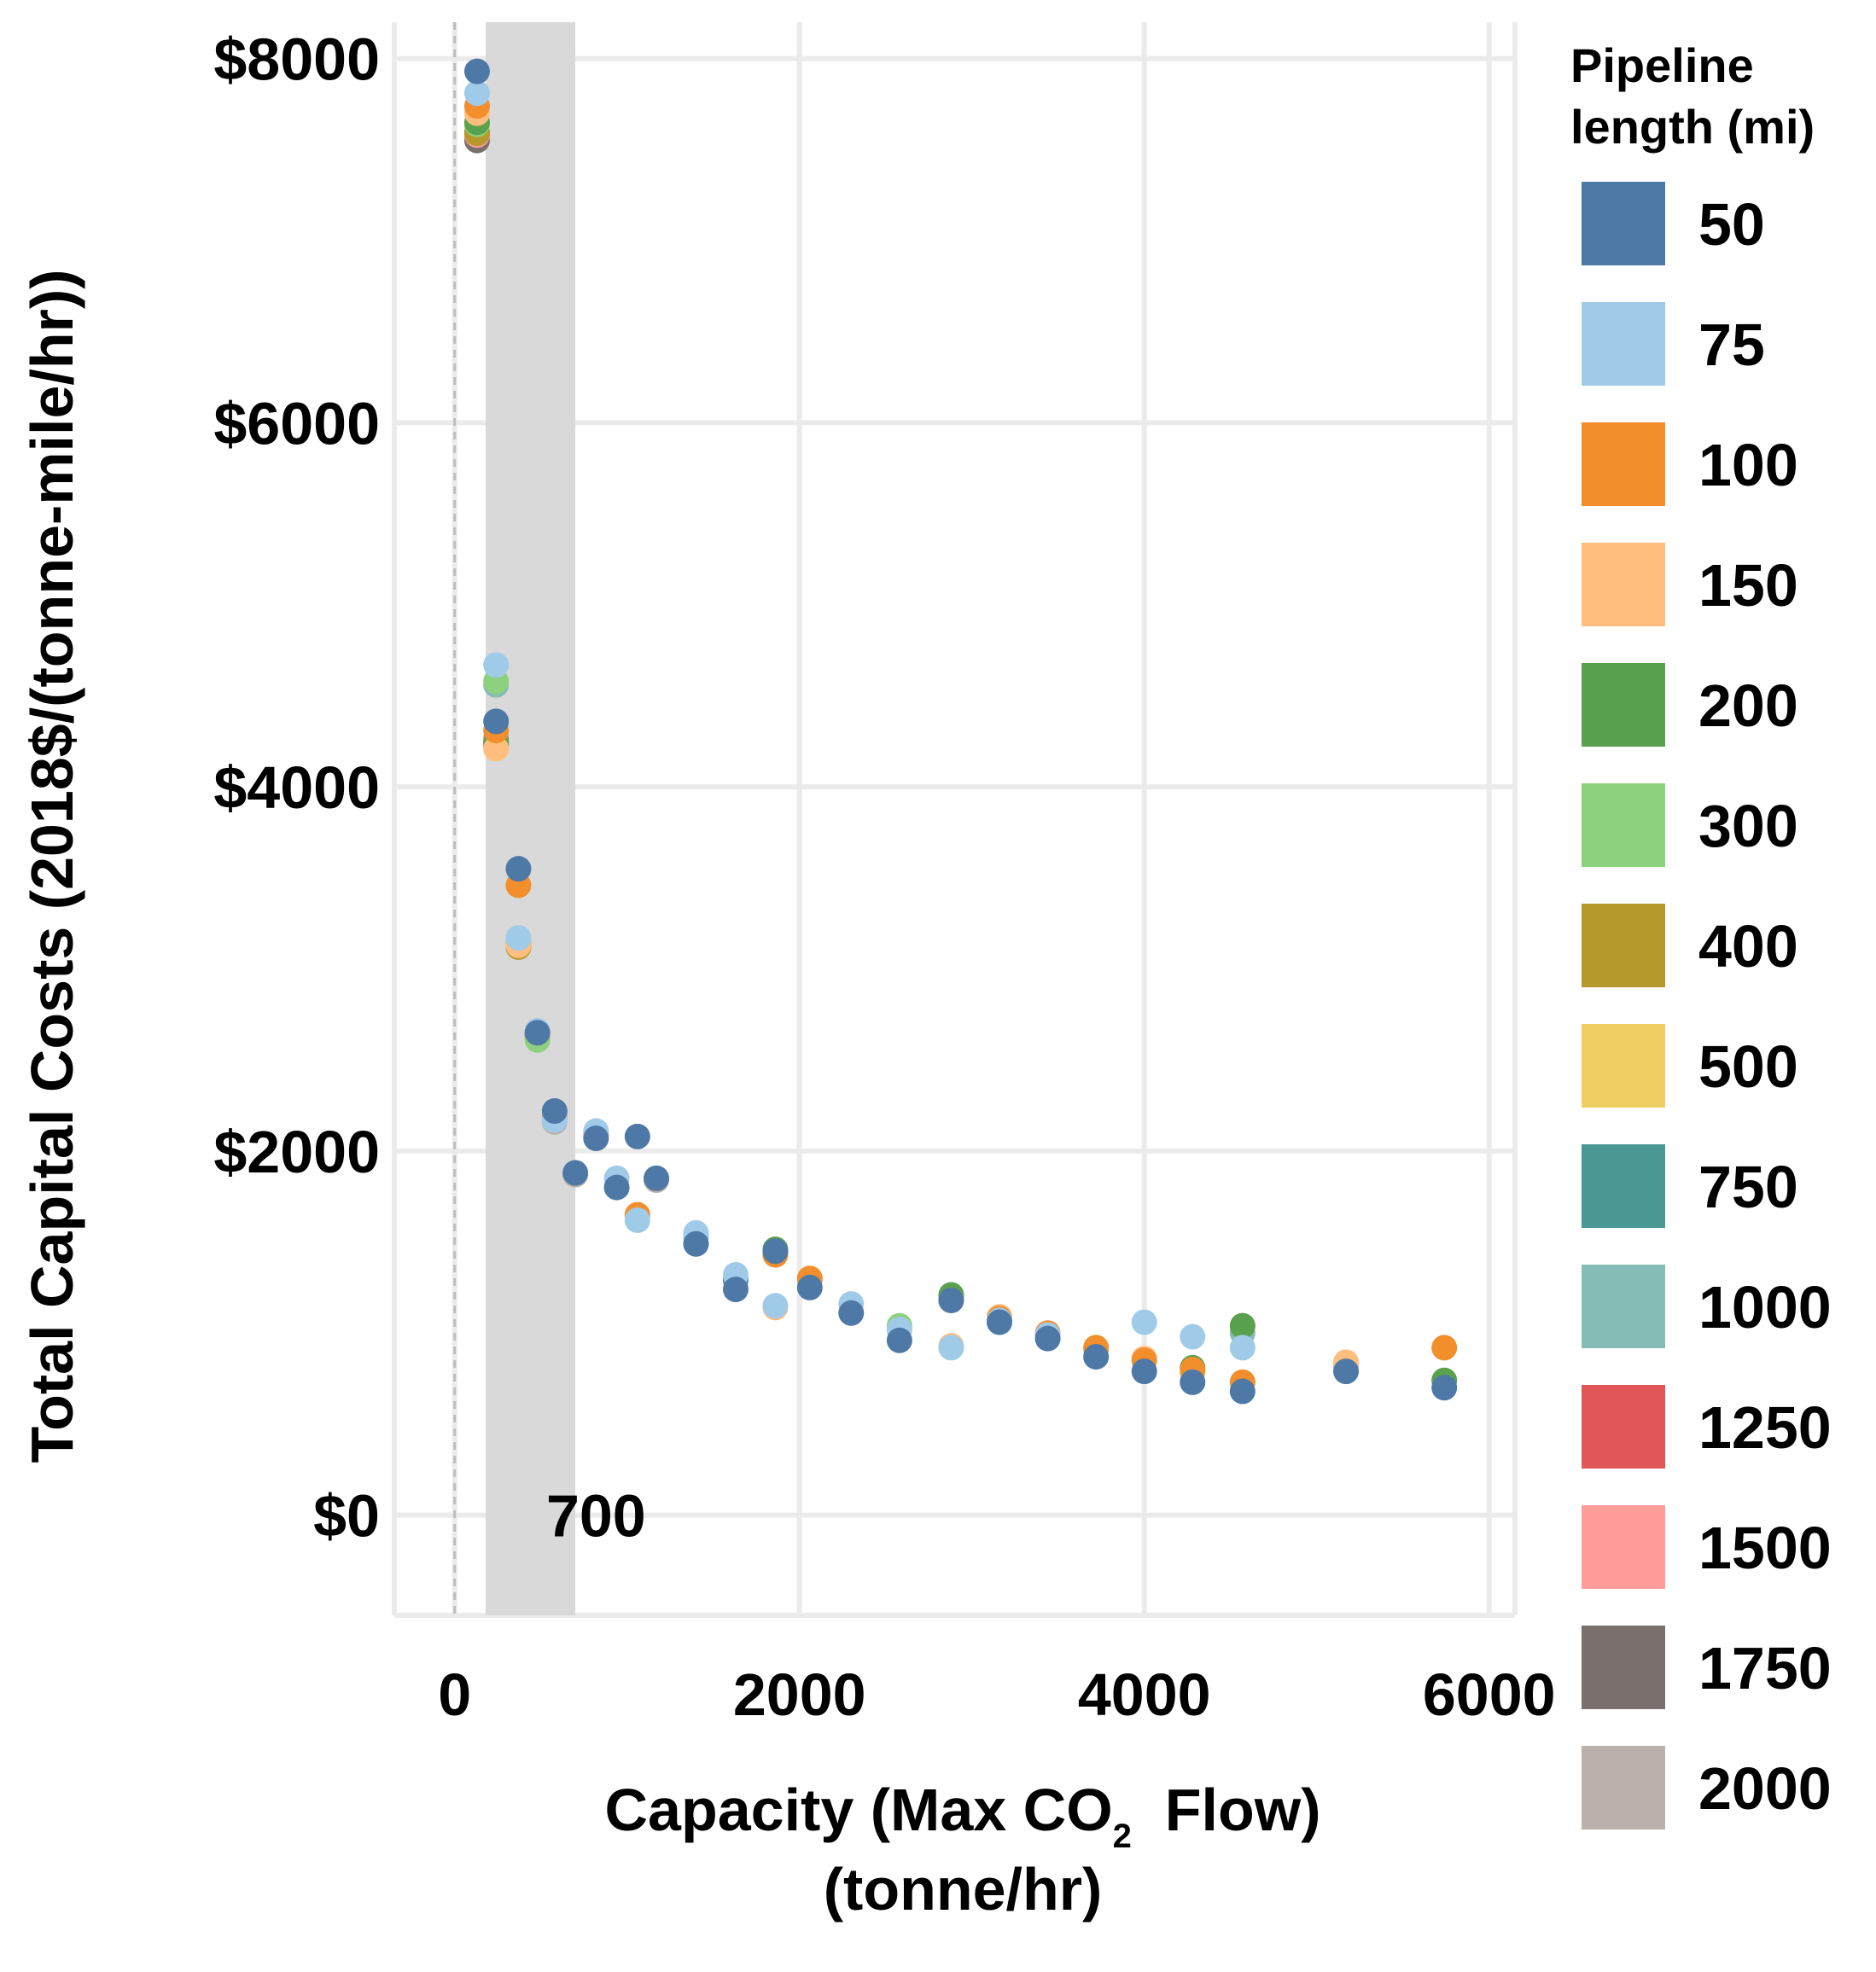 Image resolution: width=1876 pixels, height=1972 pixels. I want to click on x-tick-label: 6000, so click(1489, 1694).